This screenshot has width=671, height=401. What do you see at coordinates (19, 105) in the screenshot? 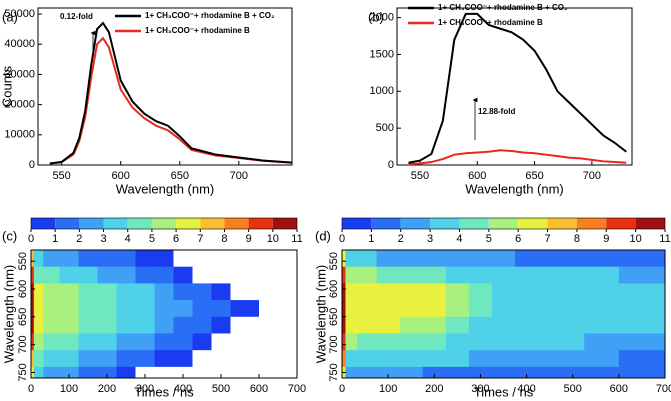
I see `y-tick-label: 20000` at bounding box center [19, 105].